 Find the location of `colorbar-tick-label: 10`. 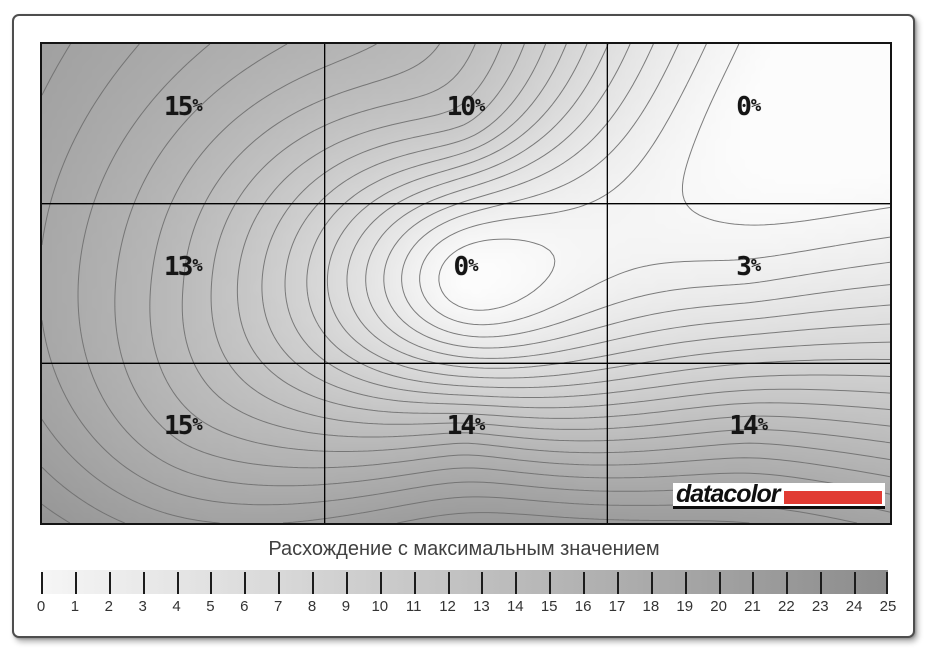

colorbar-tick-label: 10 is located at coordinates (380, 606).